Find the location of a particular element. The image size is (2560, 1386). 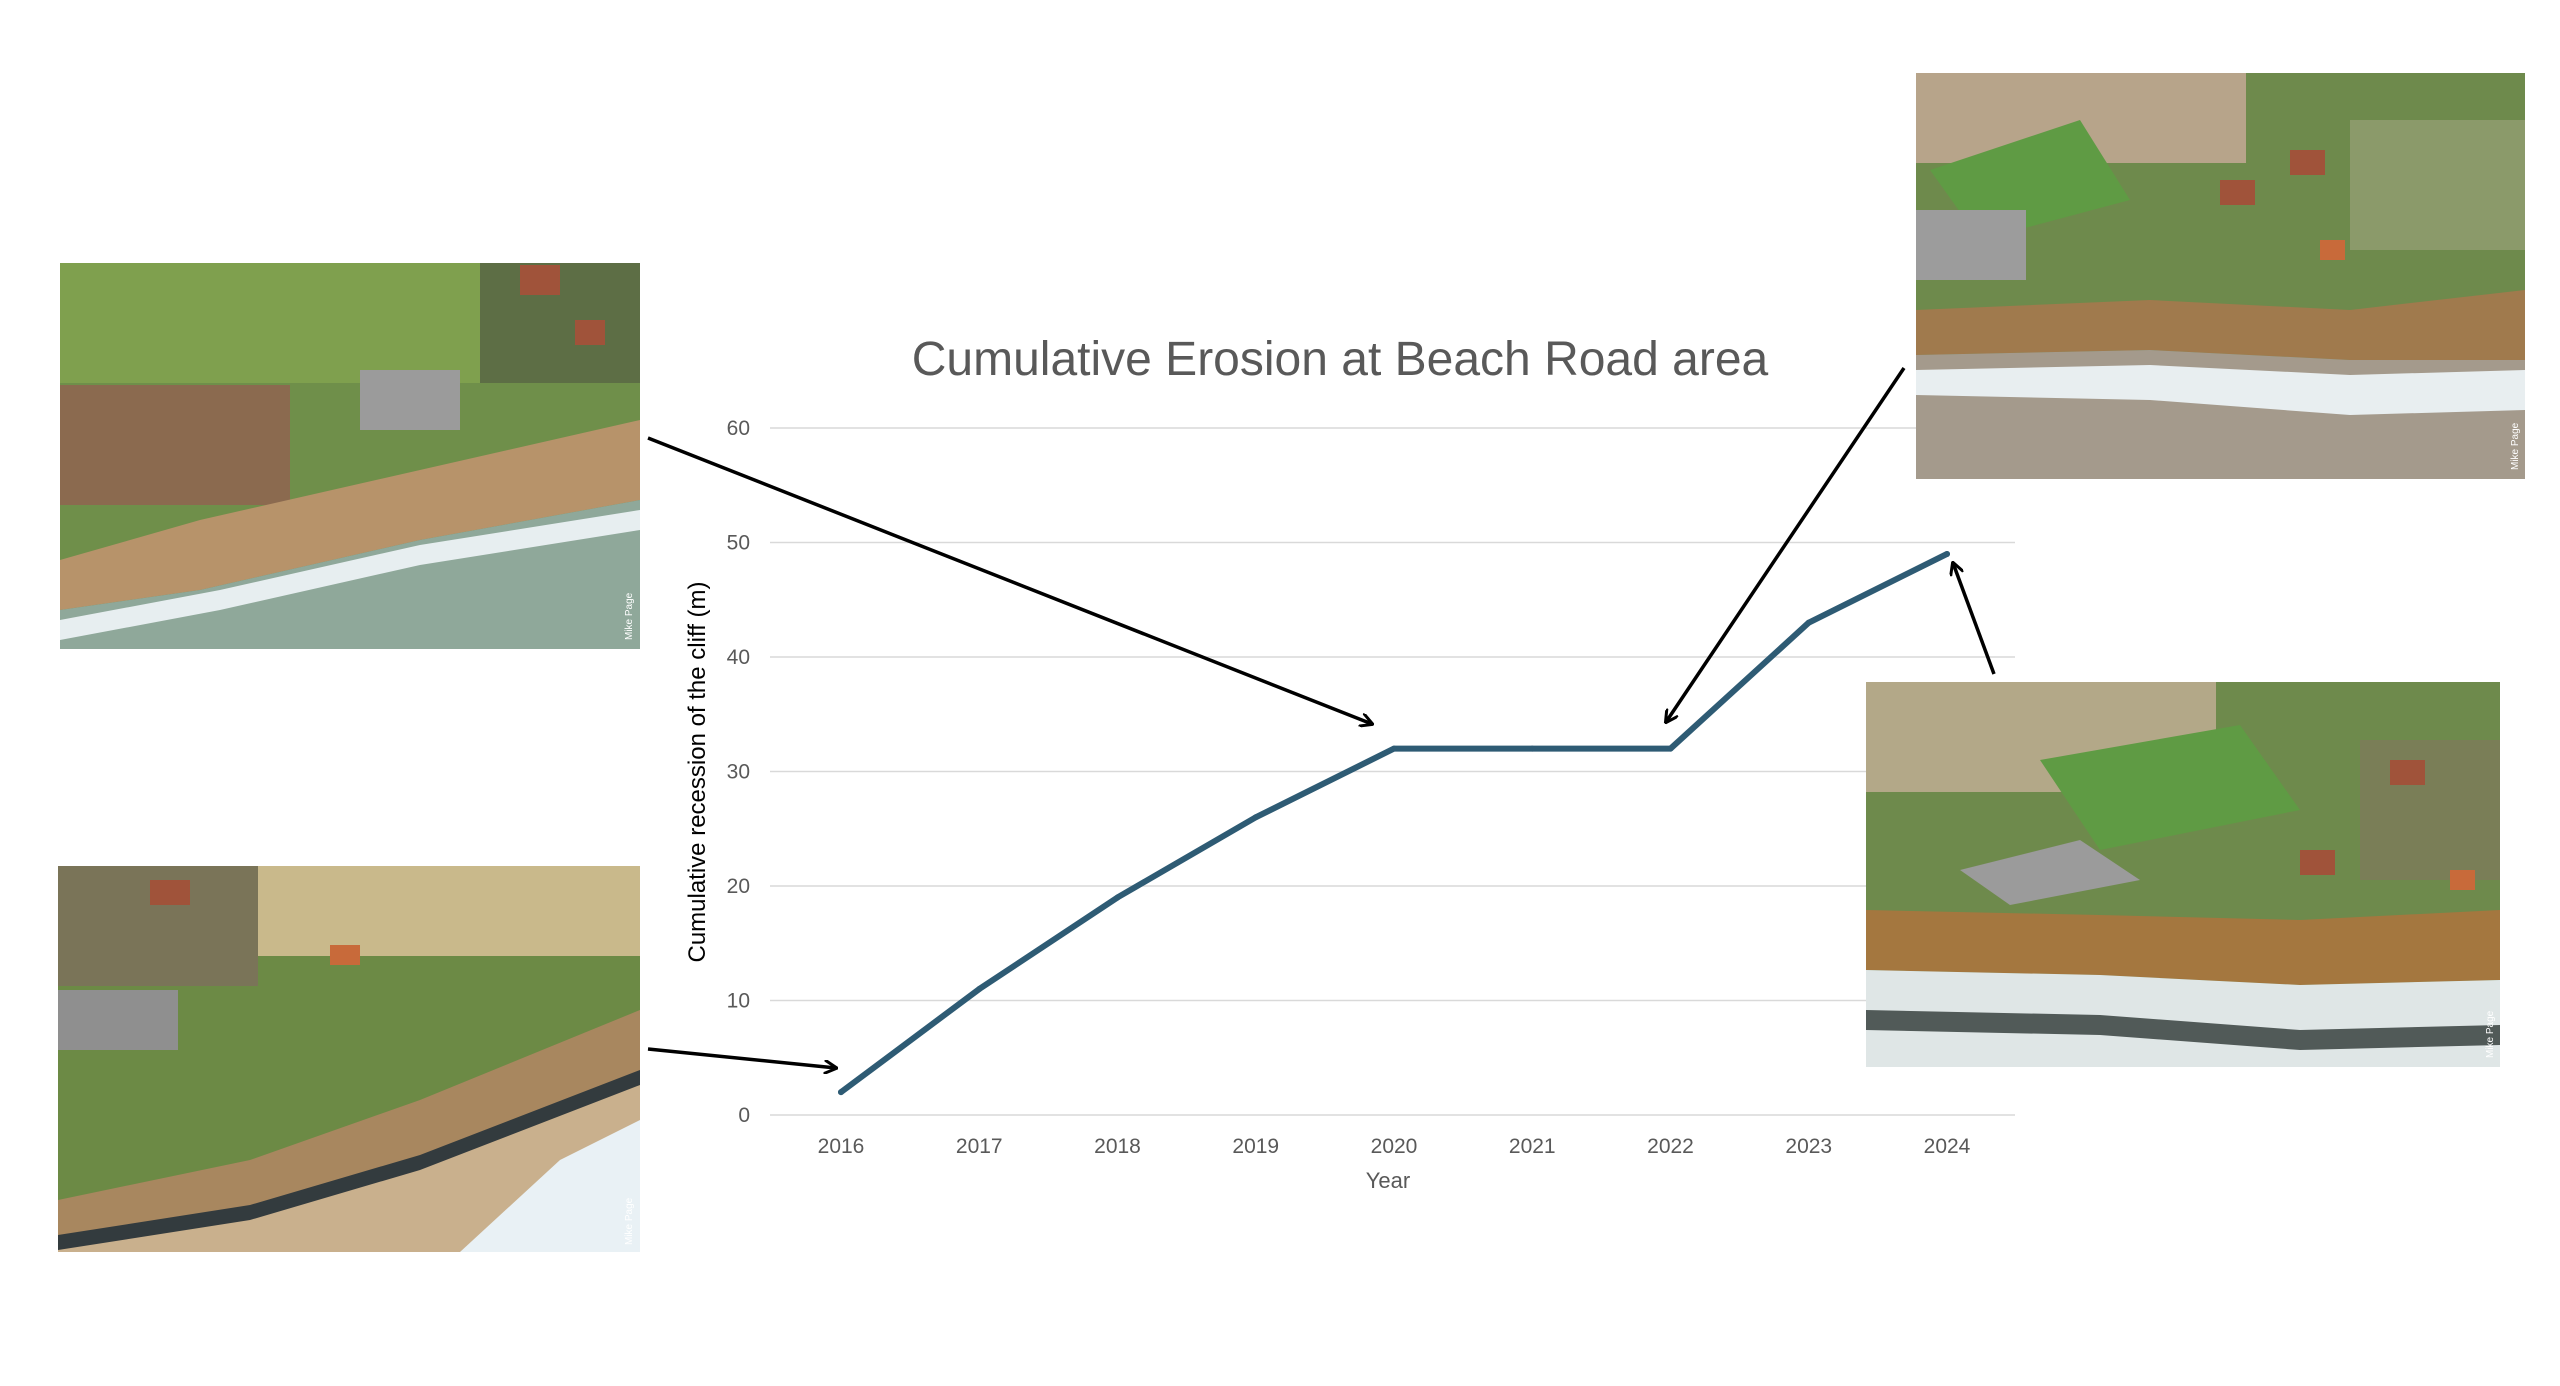

data-point-2018 is located at coordinates (1117, 897).